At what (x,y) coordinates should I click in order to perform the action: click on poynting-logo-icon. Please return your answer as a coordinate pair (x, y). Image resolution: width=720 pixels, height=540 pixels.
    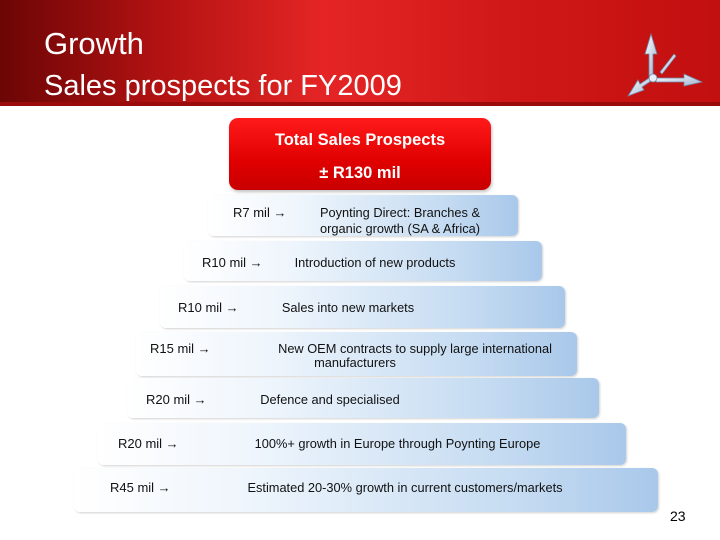
    Looking at the image, I should click on (665, 64).